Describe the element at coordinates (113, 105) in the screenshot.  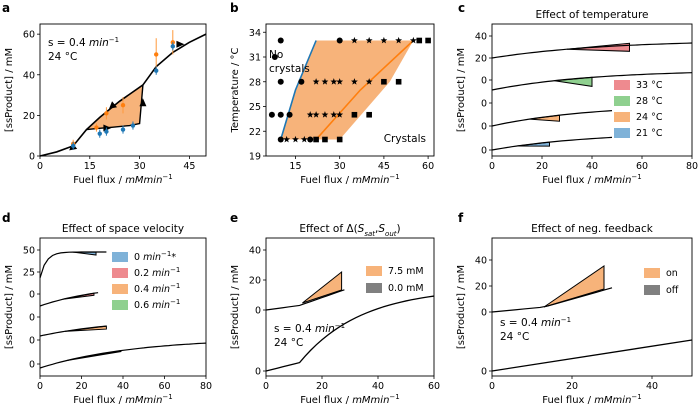
I see `arrow-down` at that location.